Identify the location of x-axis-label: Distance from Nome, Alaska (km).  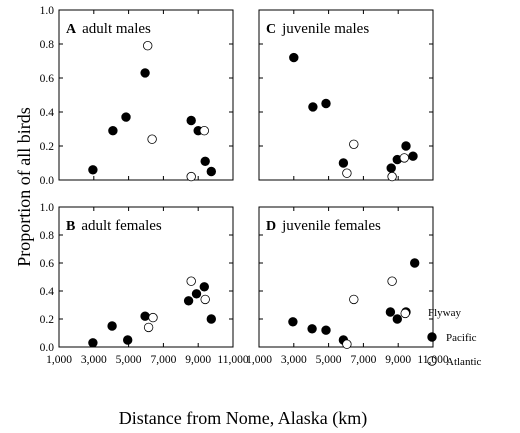
(243, 418).